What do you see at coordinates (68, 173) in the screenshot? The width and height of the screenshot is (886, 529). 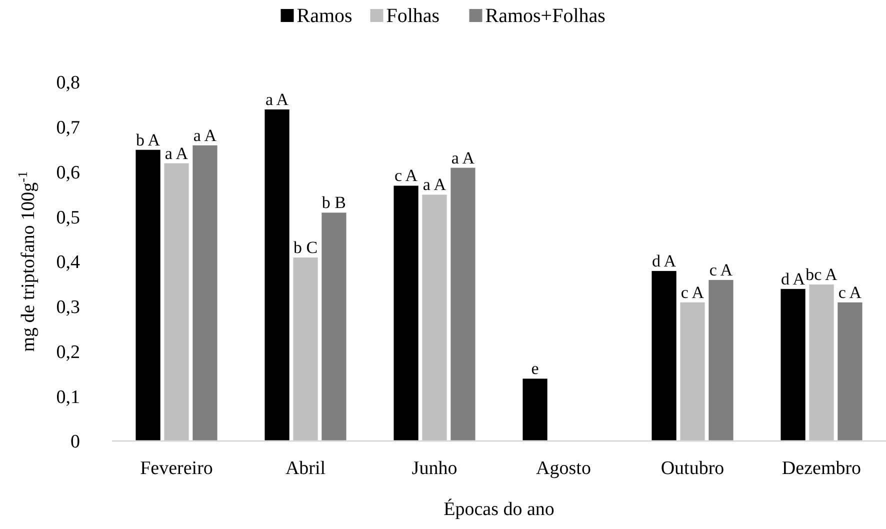 I see `y-tick-label: 0,6` at bounding box center [68, 173].